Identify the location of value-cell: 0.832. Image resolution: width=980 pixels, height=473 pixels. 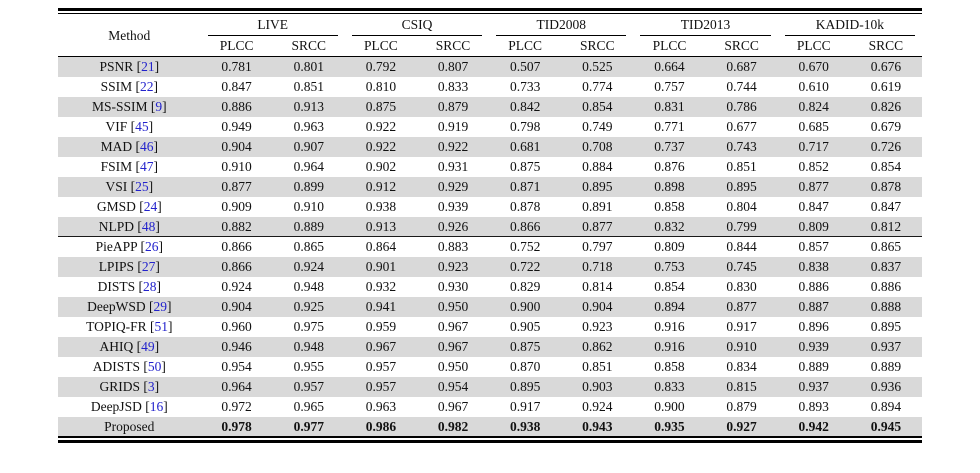
(669, 226).